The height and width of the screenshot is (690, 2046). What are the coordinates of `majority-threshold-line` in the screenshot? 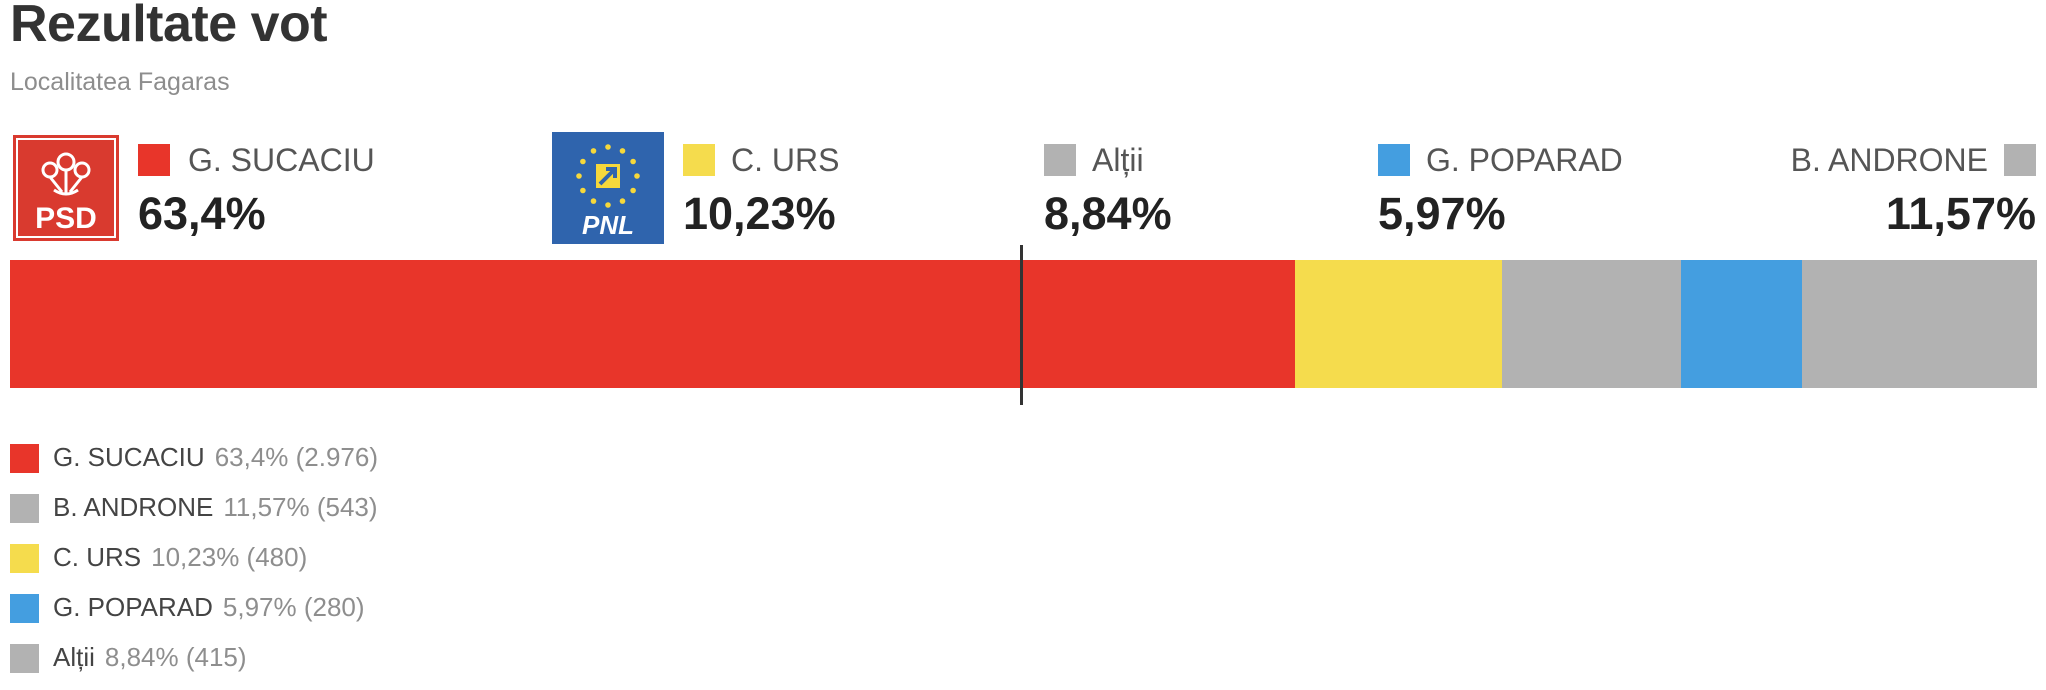 It's located at (1021, 325).